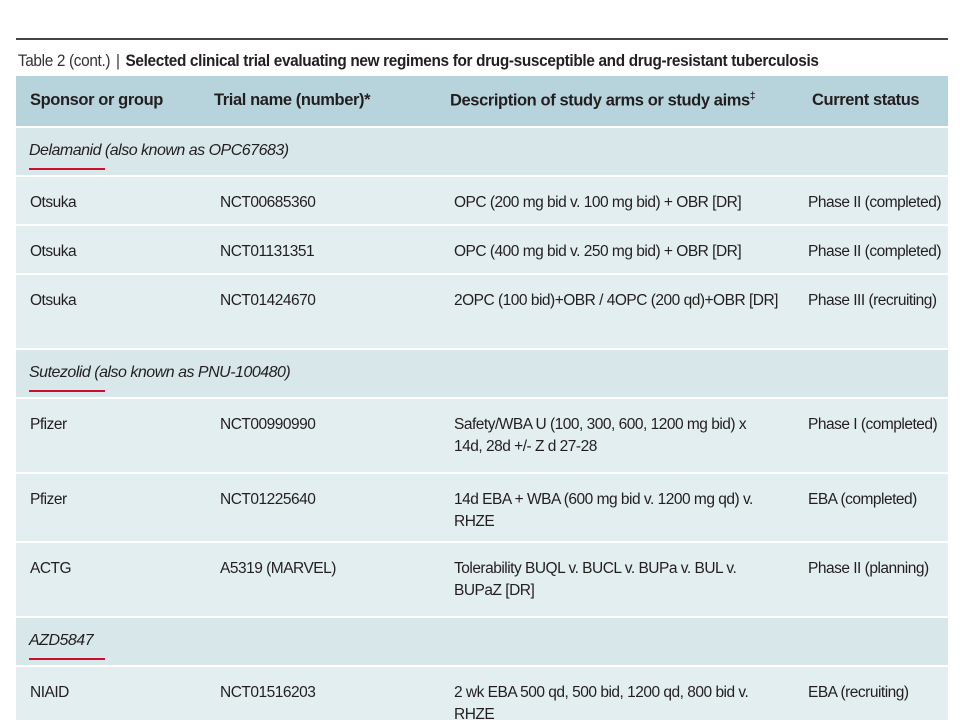  I want to click on group-cell: AZD5847, so click(482, 640).